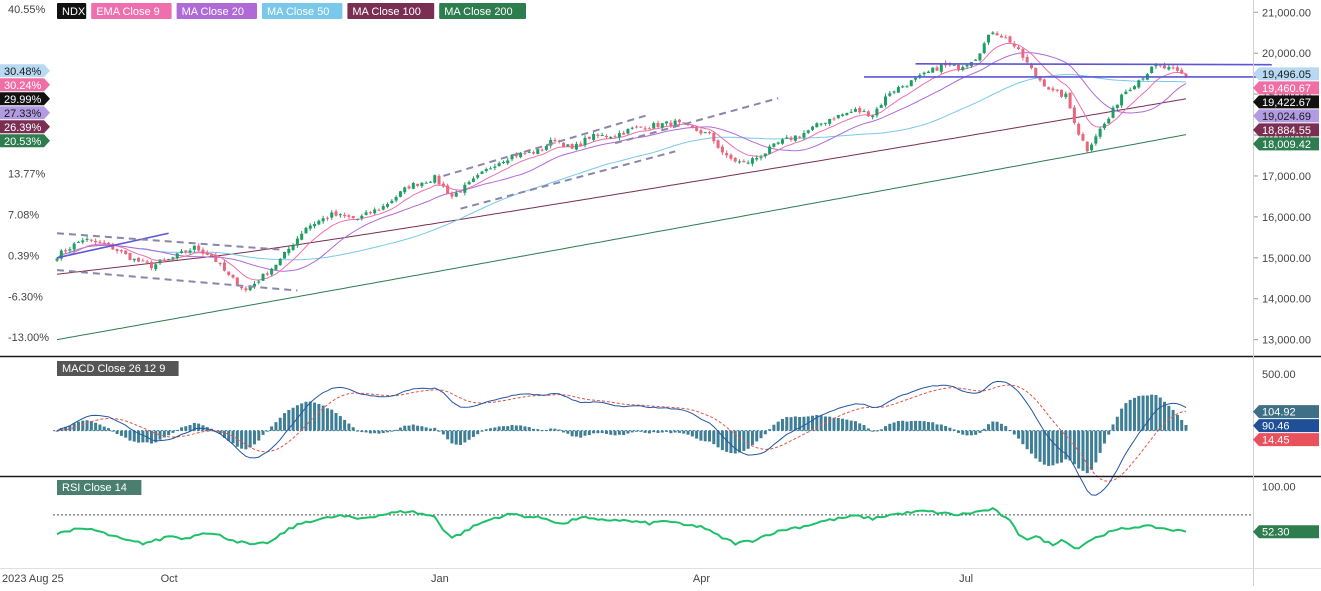 The height and width of the screenshot is (591, 1321). What do you see at coordinates (1279, 487) in the screenshot?
I see `rsi-tick-label: 100.00` at bounding box center [1279, 487].